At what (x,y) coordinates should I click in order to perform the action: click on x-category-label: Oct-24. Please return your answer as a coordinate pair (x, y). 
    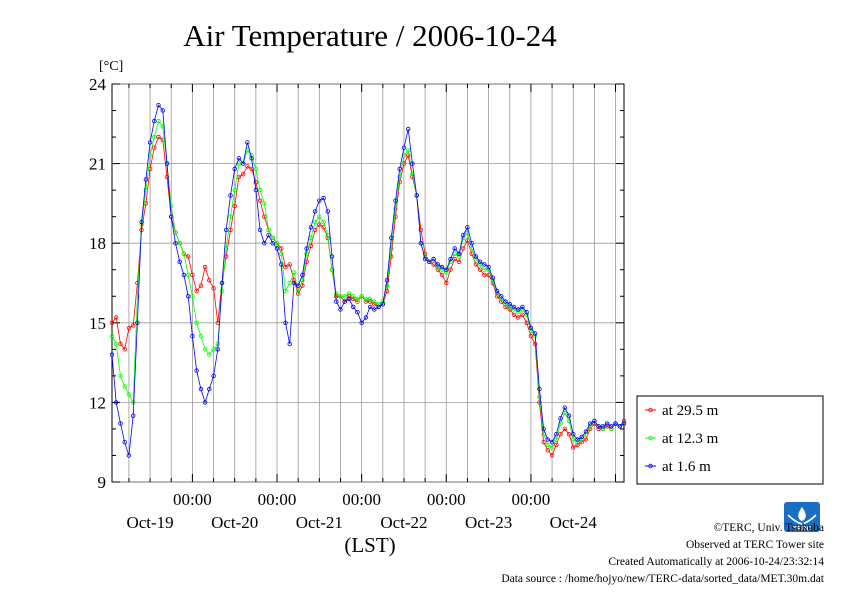
    Looking at the image, I should click on (574, 522).